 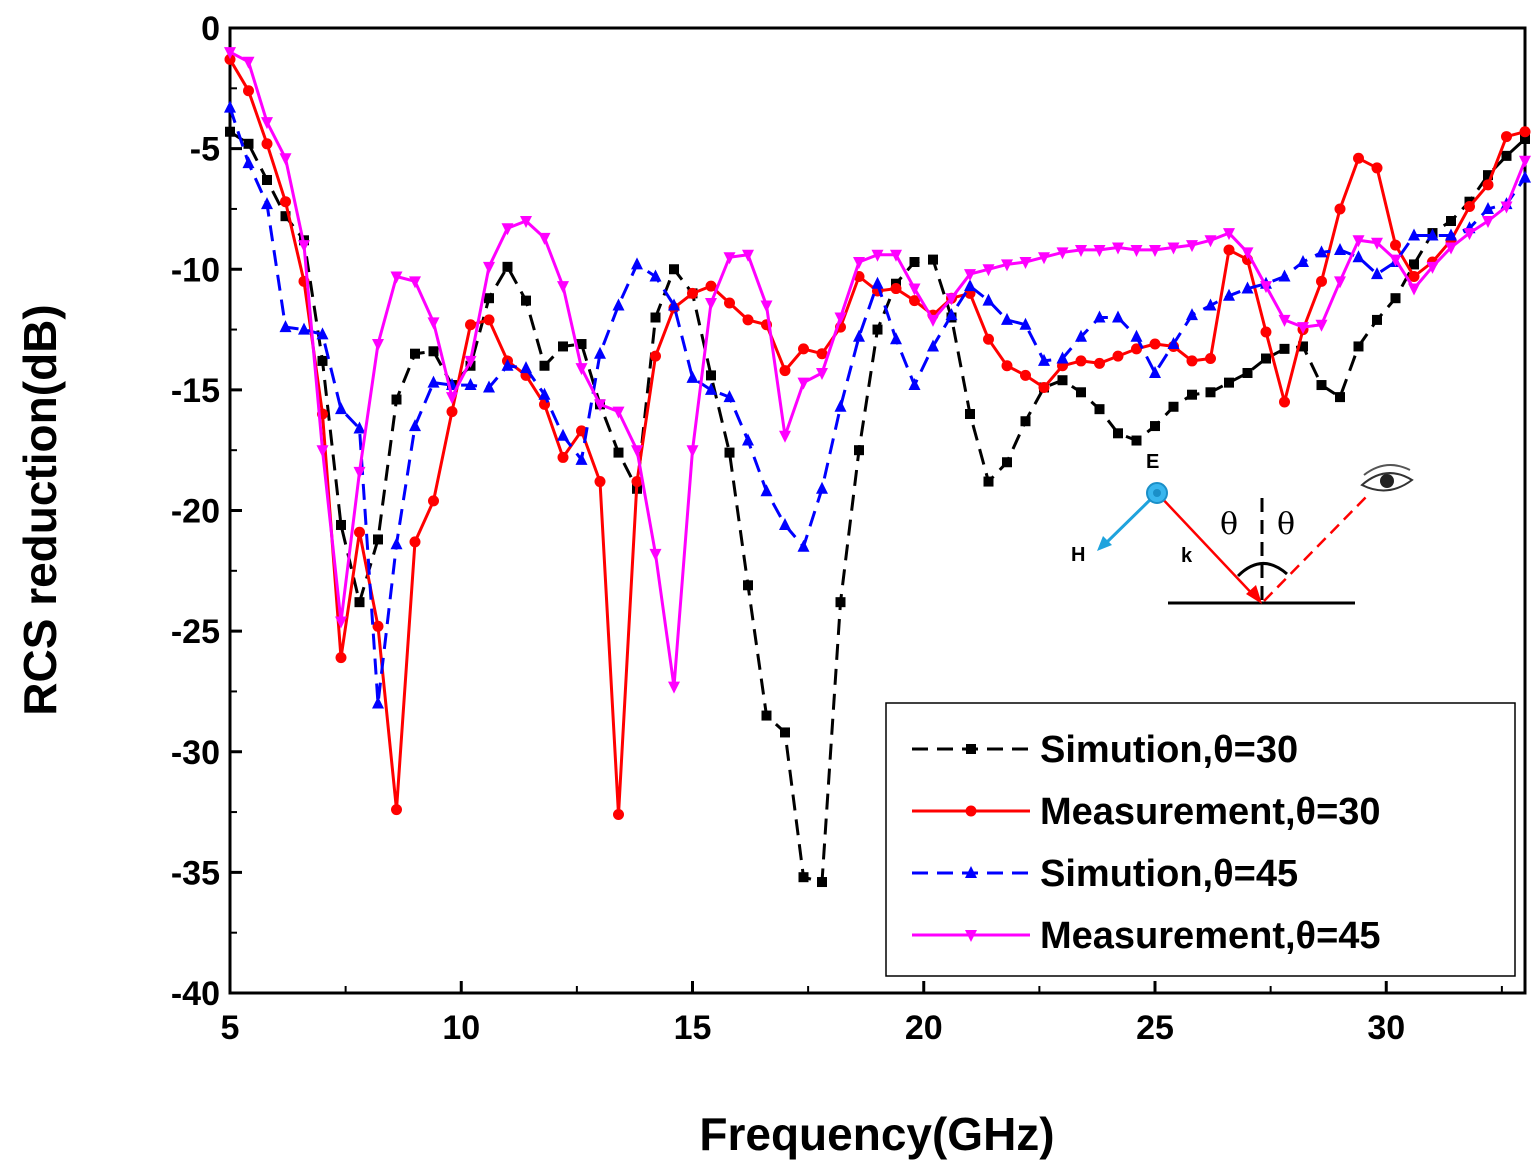 What do you see at coordinates (1169, 750) in the screenshot?
I see `legend-label: Simution,θ=30` at bounding box center [1169, 750].